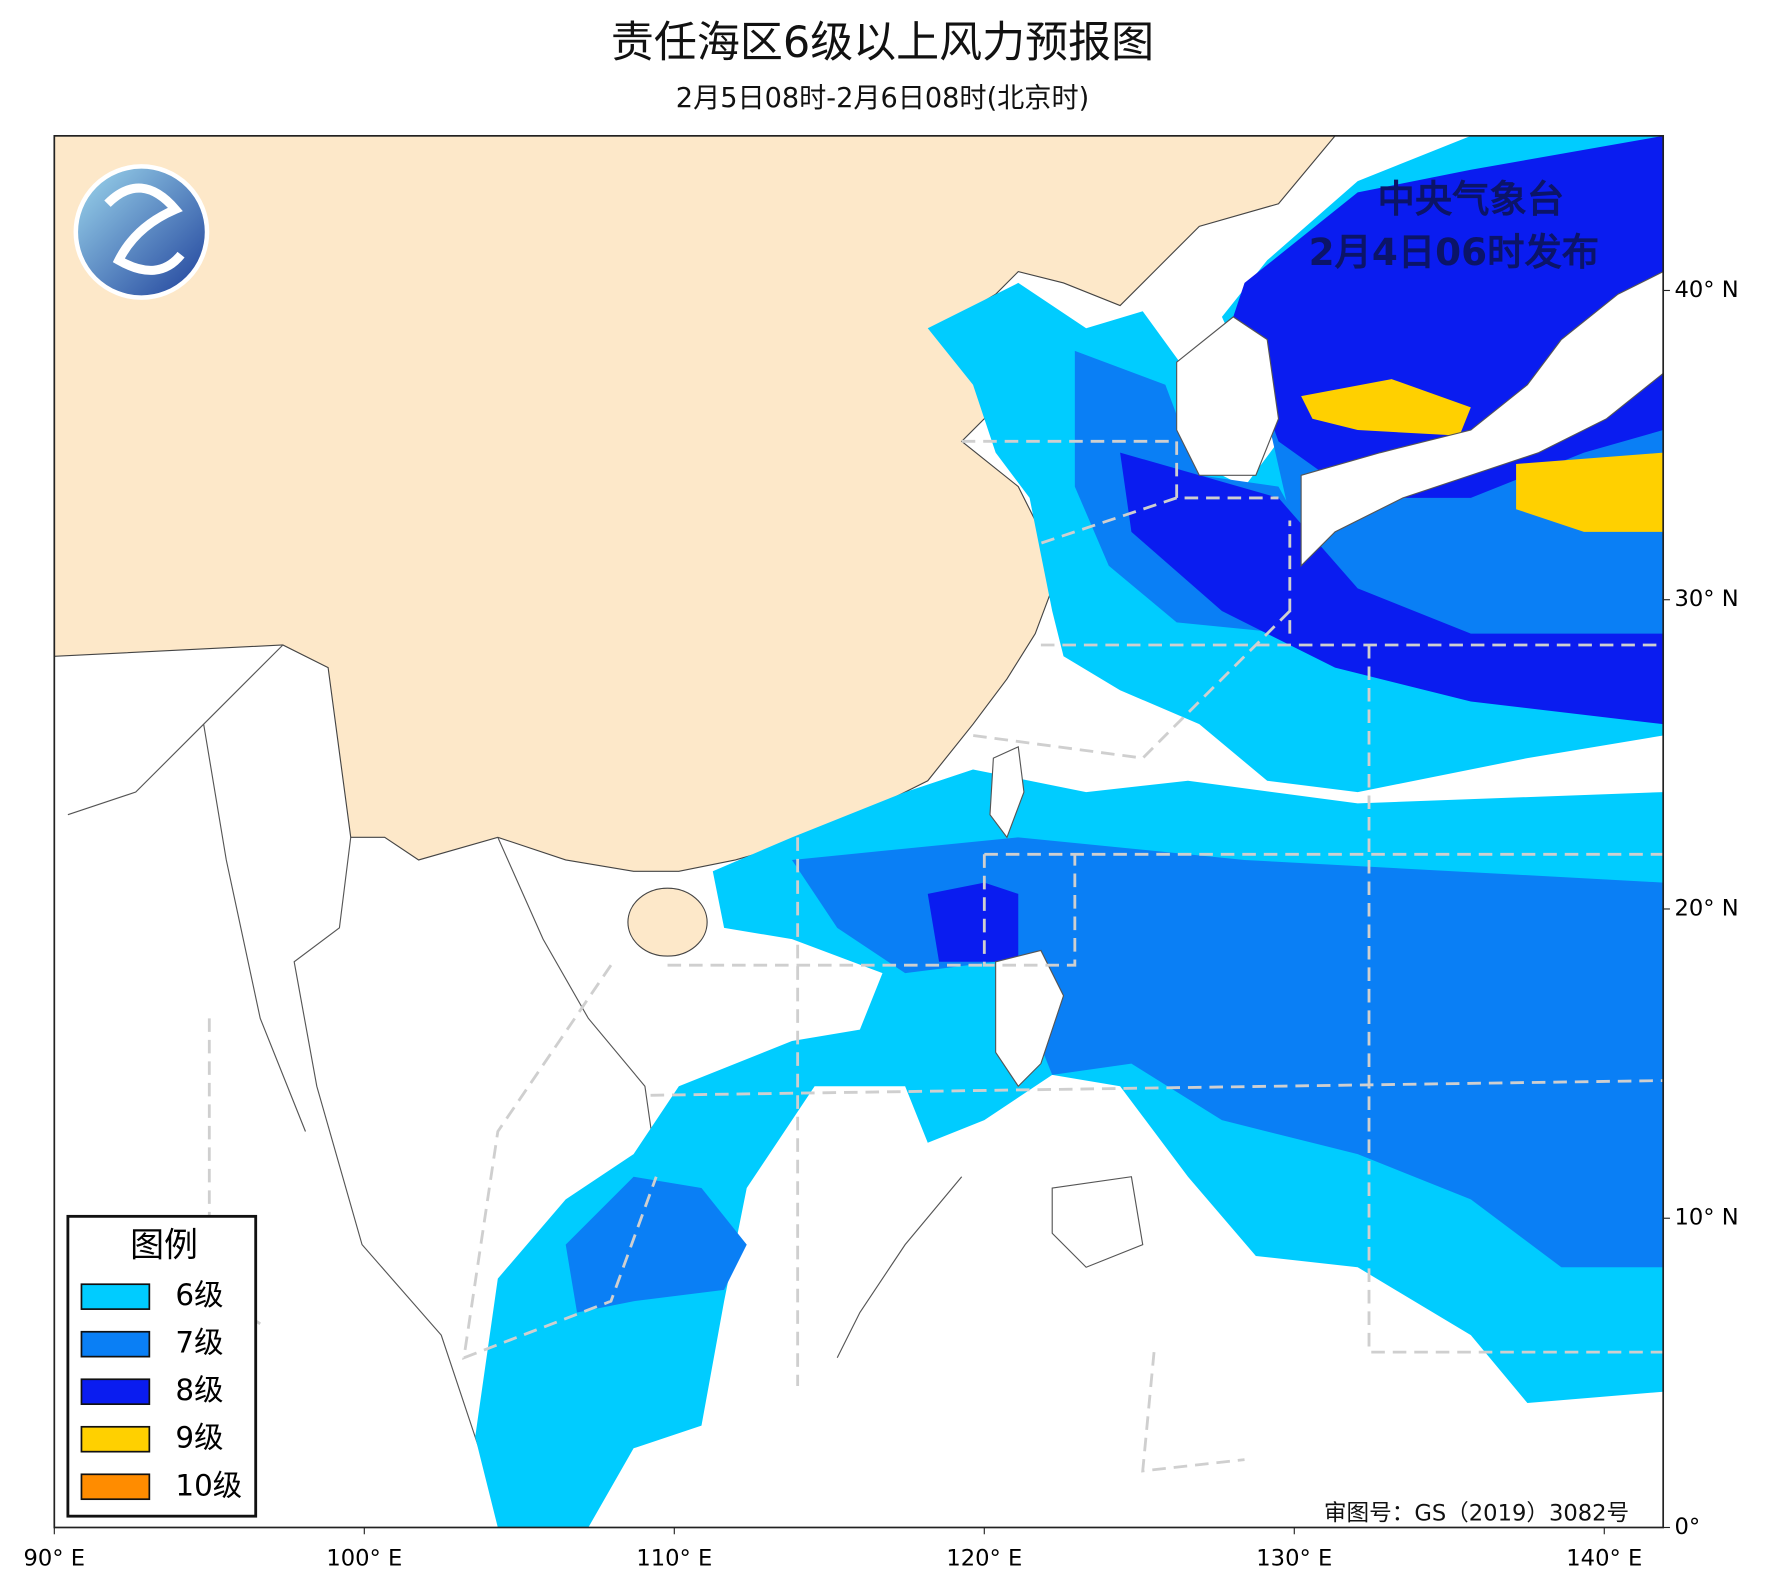 Image resolution: width=1765 pixels, height=1583 pixels. I want to click on y-tick-label: 20° N, so click(1706, 908).